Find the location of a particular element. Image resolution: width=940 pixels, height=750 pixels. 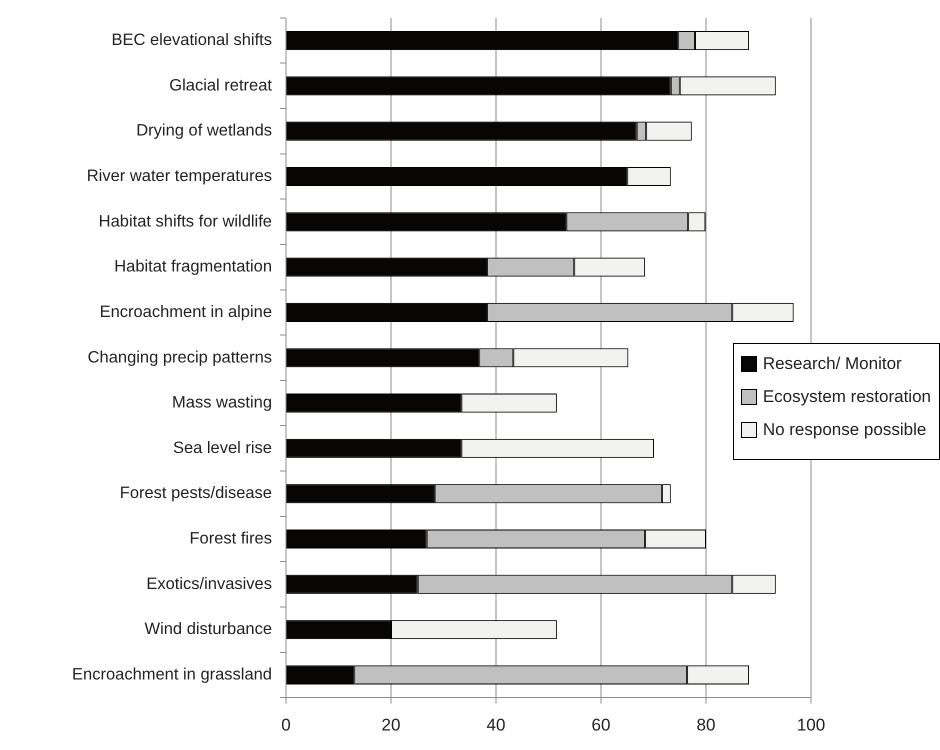

y-tick-label: Mass wasting is located at coordinates (222, 403).